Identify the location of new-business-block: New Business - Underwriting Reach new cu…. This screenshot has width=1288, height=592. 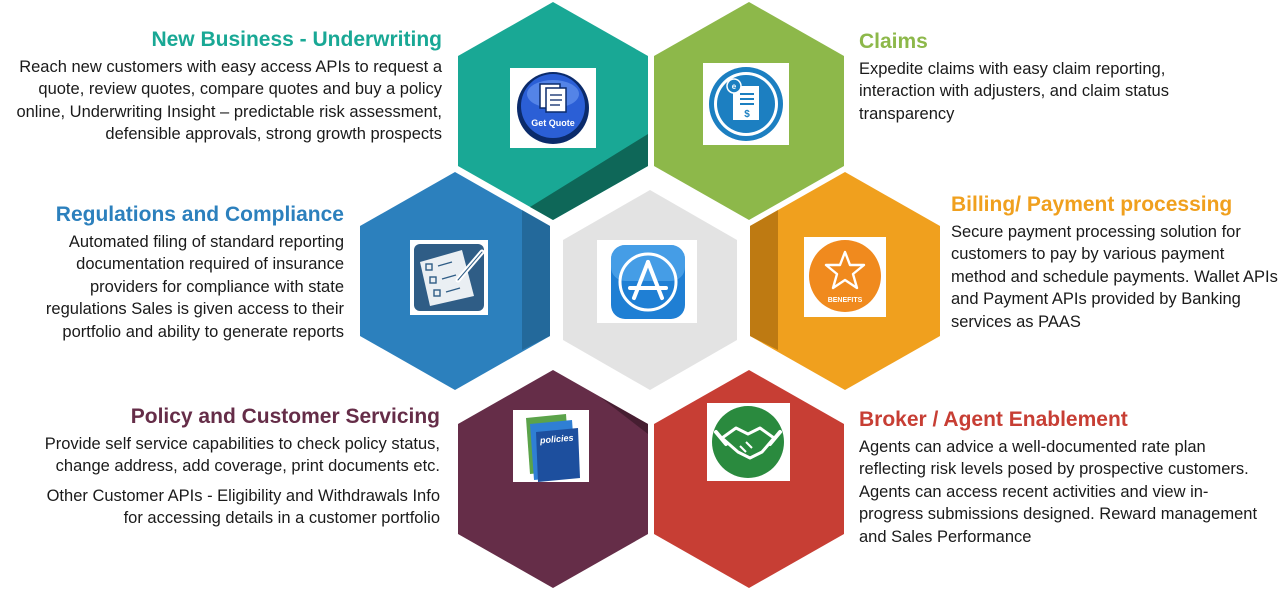
(228, 87).